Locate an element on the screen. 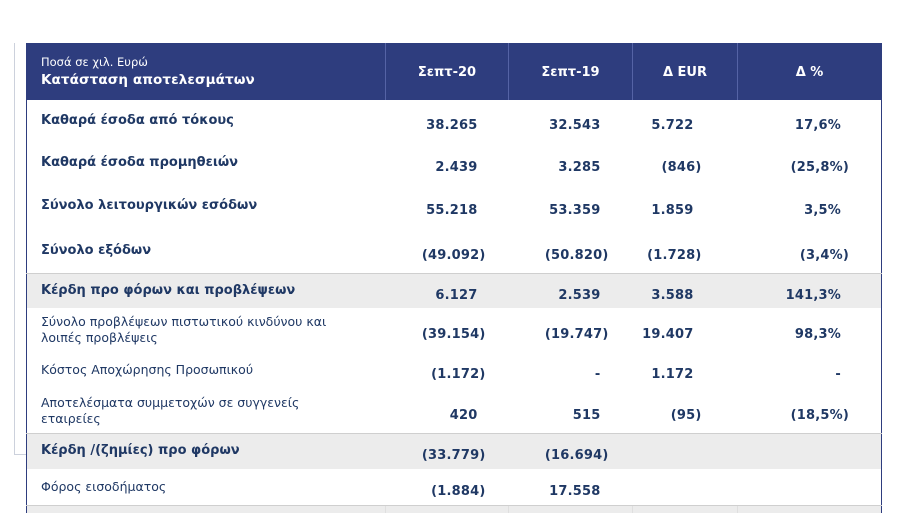 Image resolution: width=903 pixels, height=513 pixels. value-cell: 0.864 is located at coordinates (570, 509).